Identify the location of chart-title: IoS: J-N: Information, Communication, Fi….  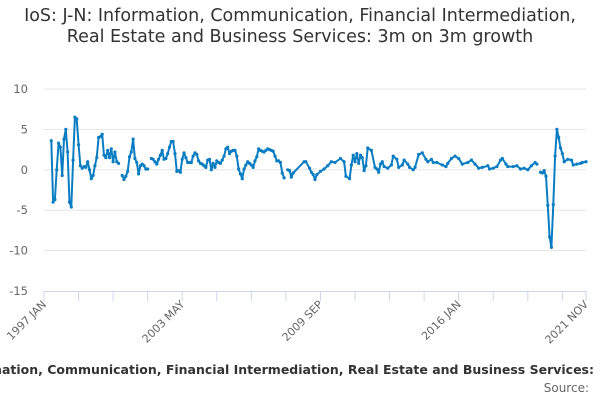
(300, 26).